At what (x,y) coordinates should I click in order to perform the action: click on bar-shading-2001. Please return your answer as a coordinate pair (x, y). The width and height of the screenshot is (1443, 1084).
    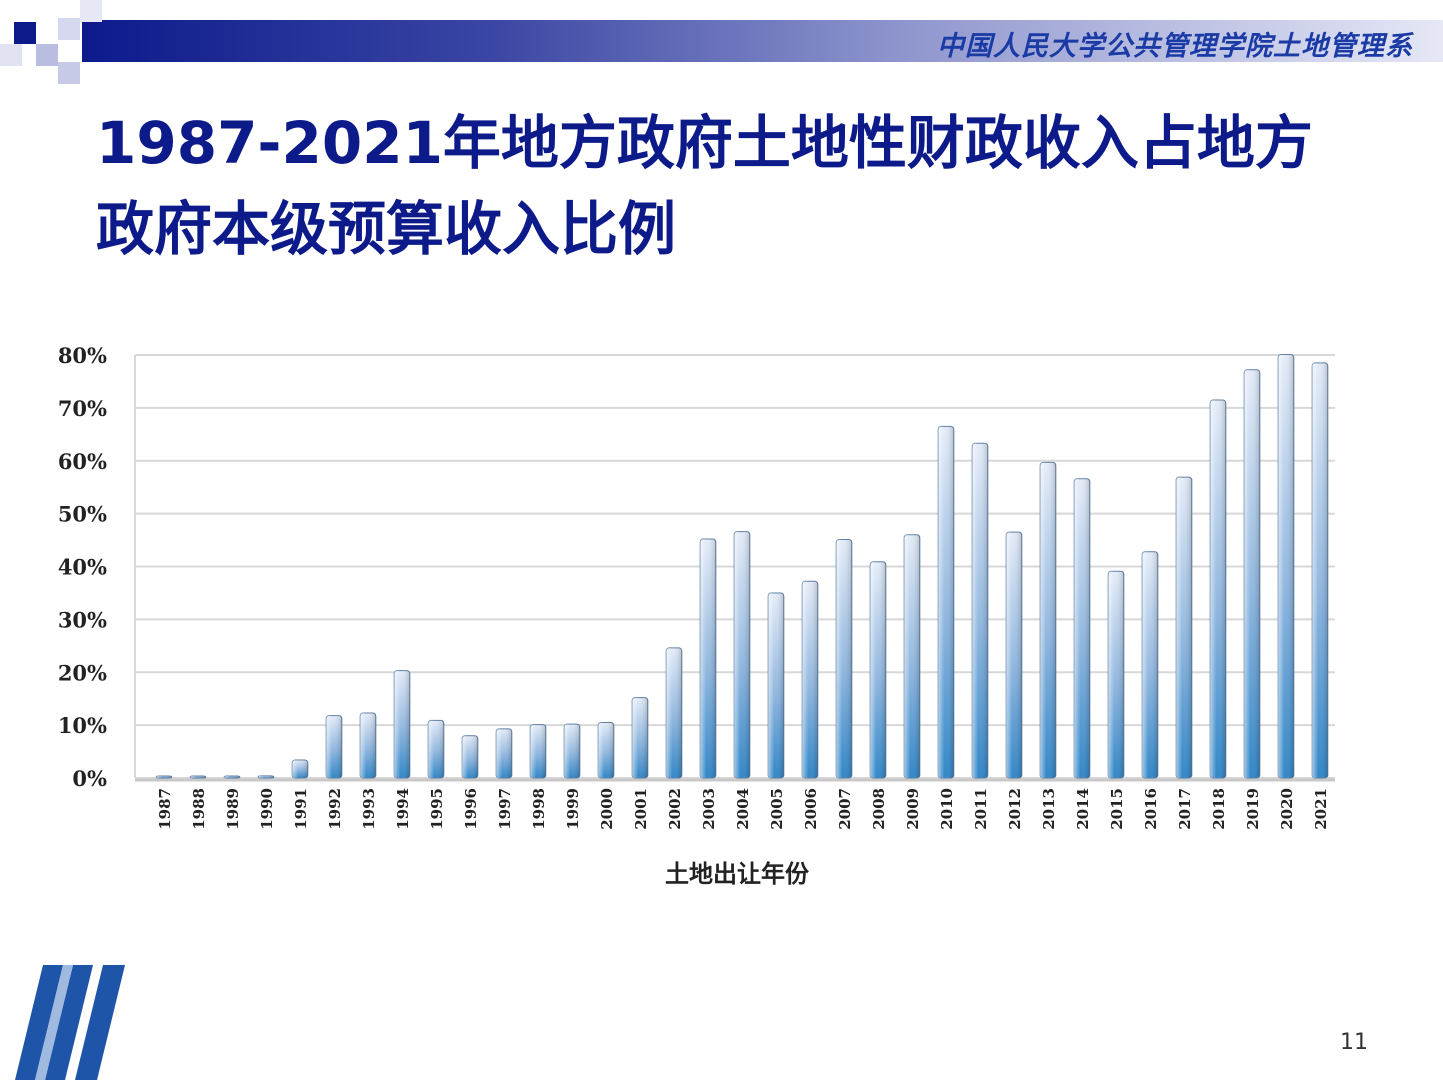
    Looking at the image, I should click on (640, 737).